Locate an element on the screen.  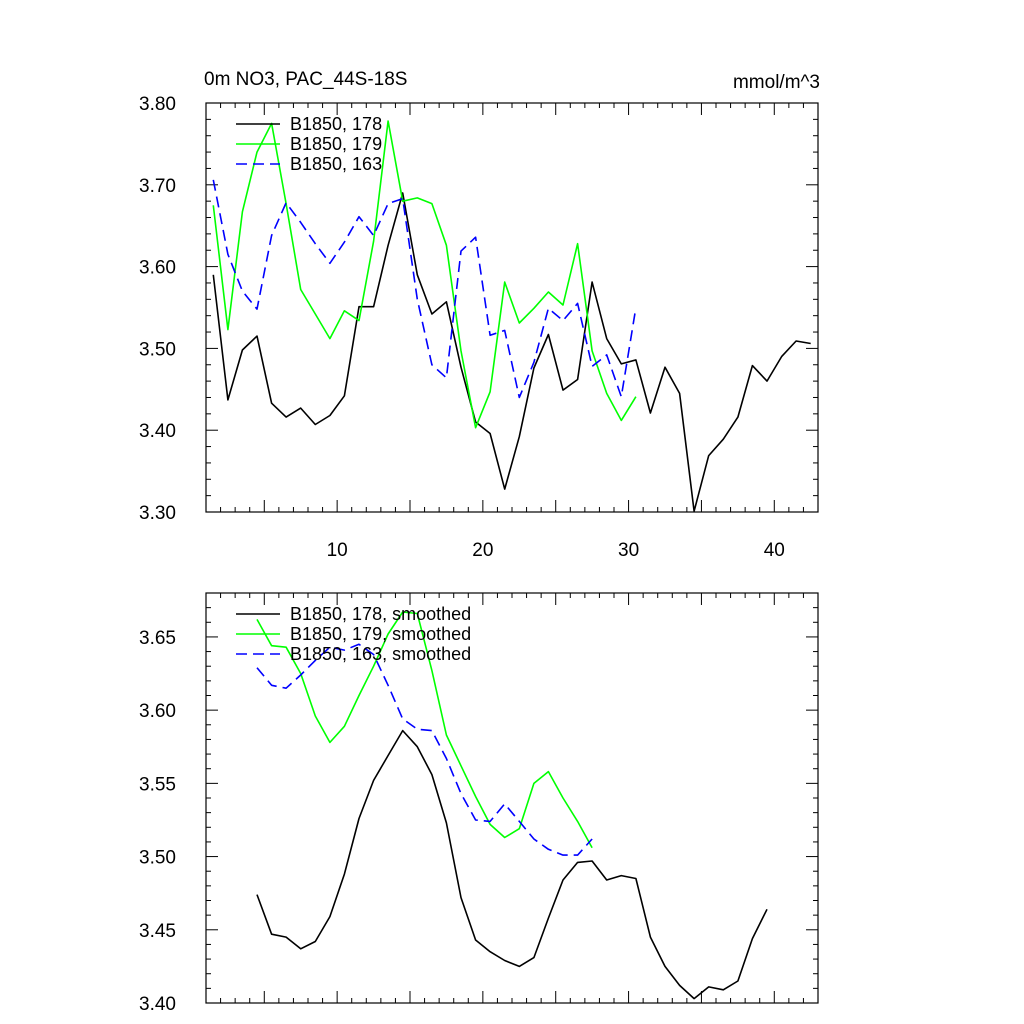
x-tick-label: 30 is located at coordinates (628, 550).